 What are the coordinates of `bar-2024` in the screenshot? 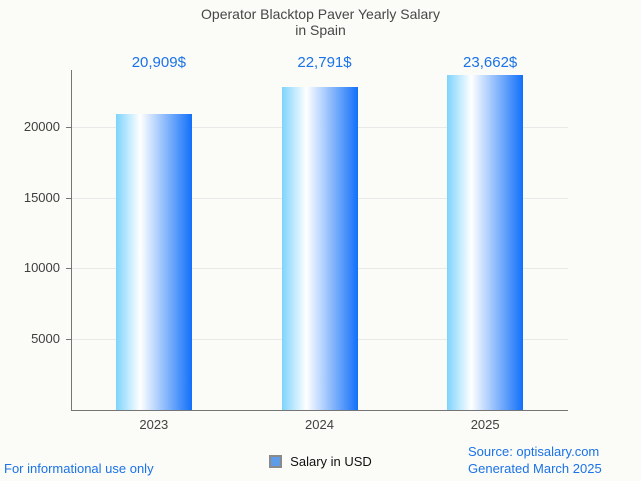 It's located at (319, 248).